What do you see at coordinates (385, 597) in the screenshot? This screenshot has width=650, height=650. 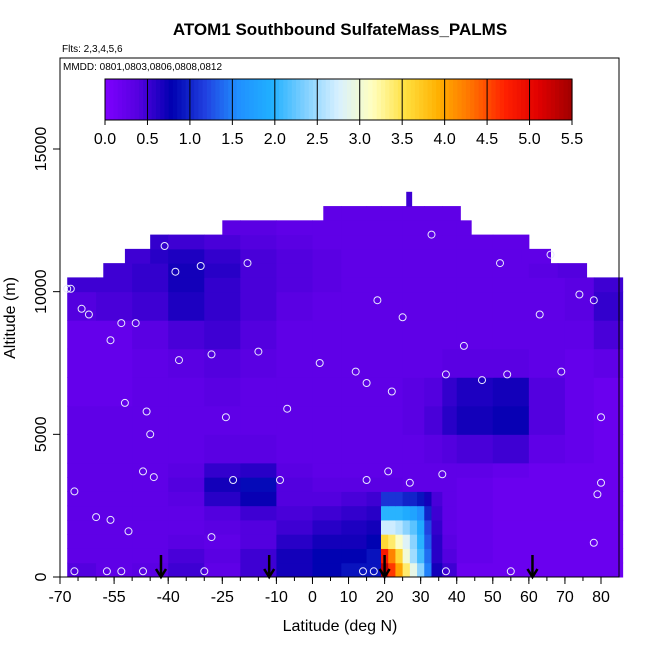 I see `x-tick-label: 20` at bounding box center [385, 597].